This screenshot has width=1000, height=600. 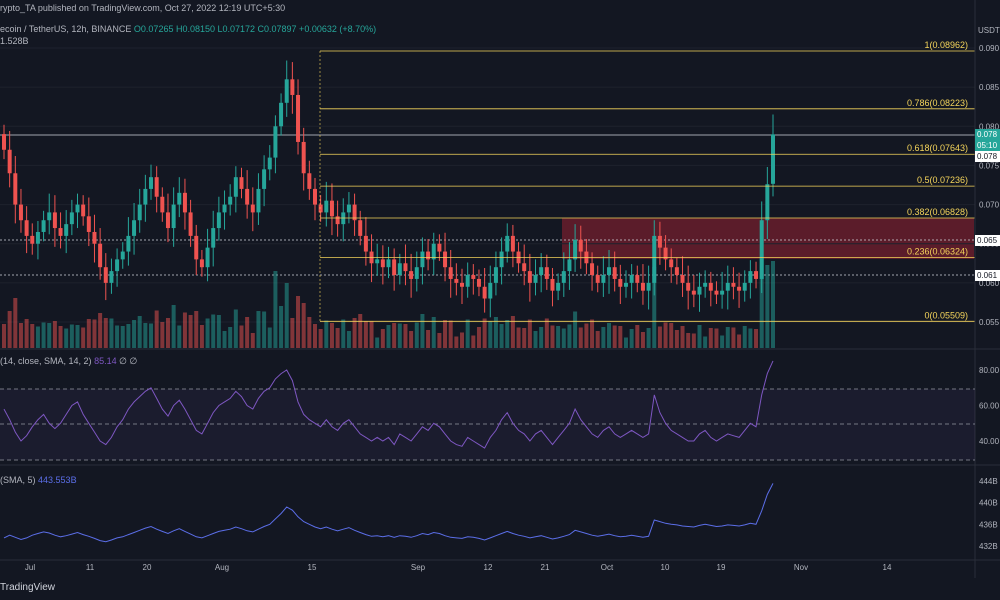 What do you see at coordinates (989, 126) in the screenshot?
I see `price-tick-label: 0.080` at bounding box center [989, 126].